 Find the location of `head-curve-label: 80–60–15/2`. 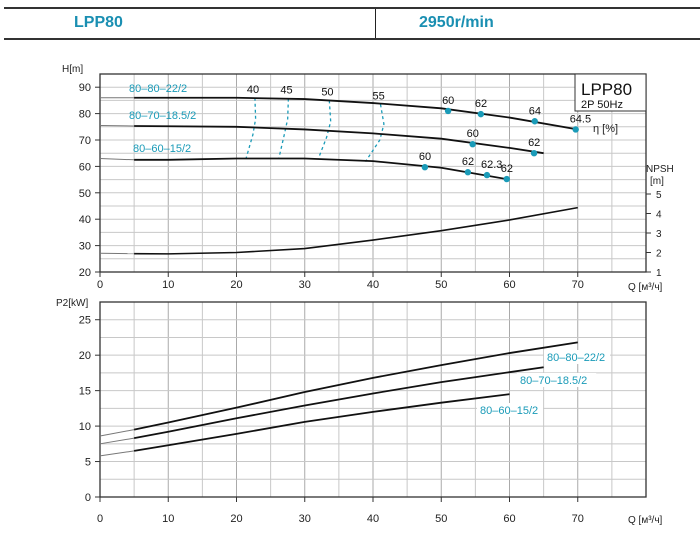

head-curve-label: 80–60–15/2 is located at coordinates (162, 149).